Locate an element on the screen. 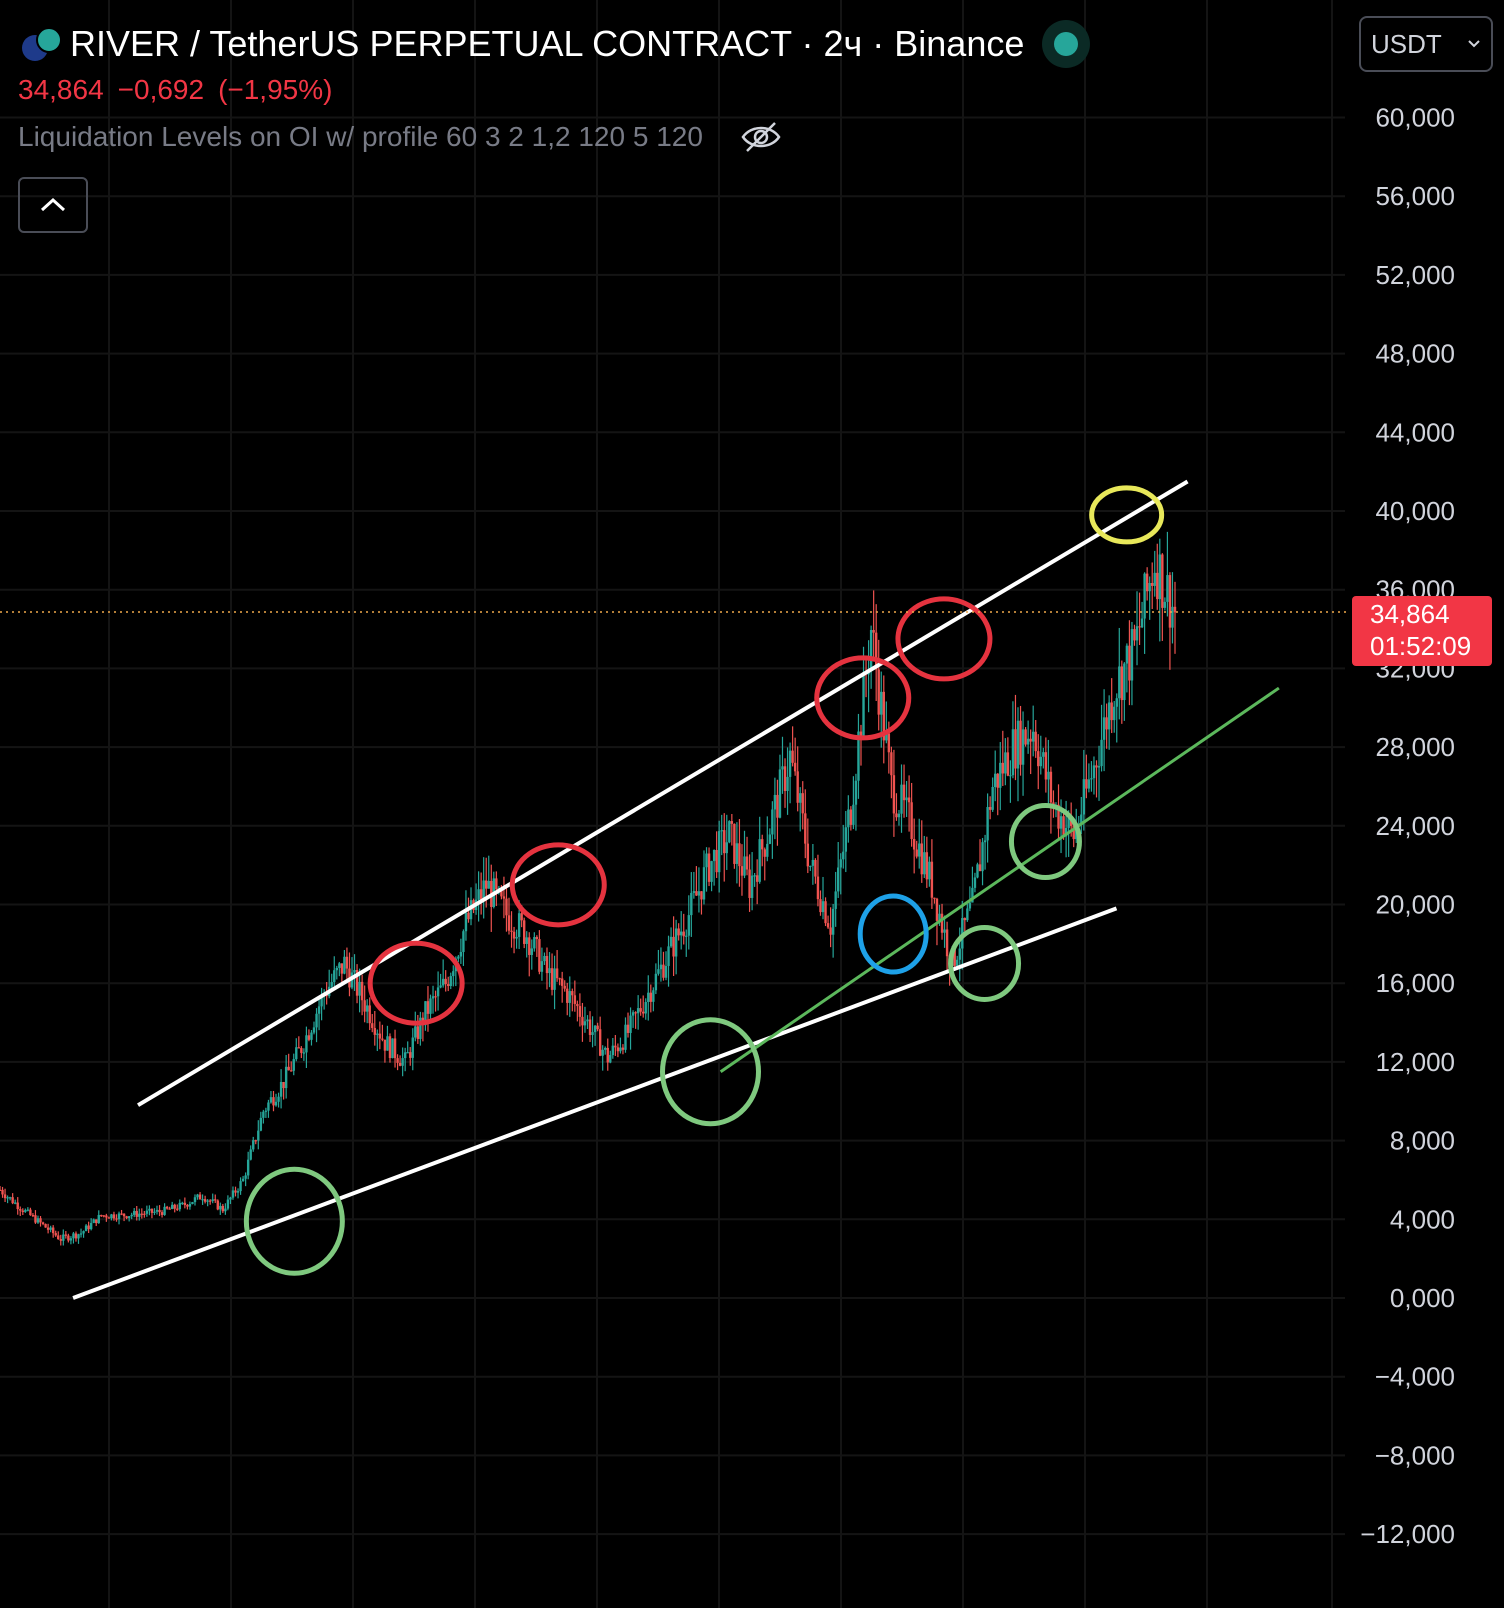 The image size is (1504, 1608). collapse-legend-button is located at coordinates (53, 205).